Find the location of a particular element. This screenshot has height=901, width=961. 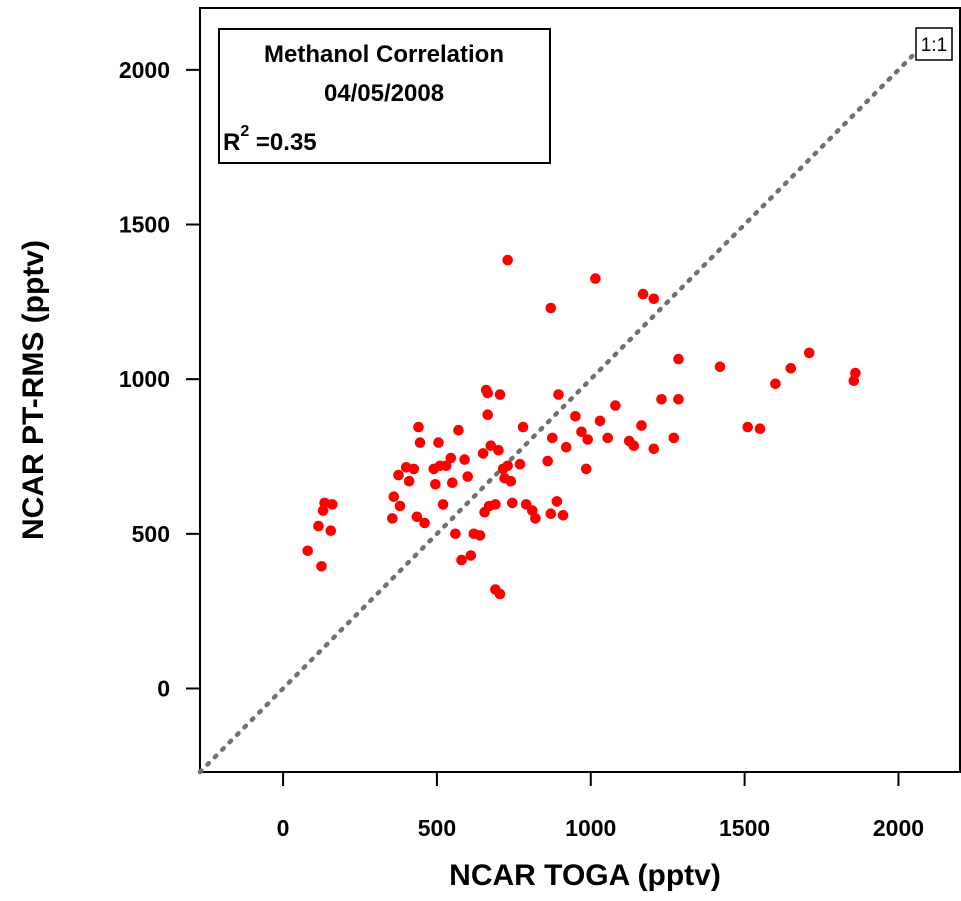

chart-subtitle: 04/05/2008 is located at coordinates (384, 93).